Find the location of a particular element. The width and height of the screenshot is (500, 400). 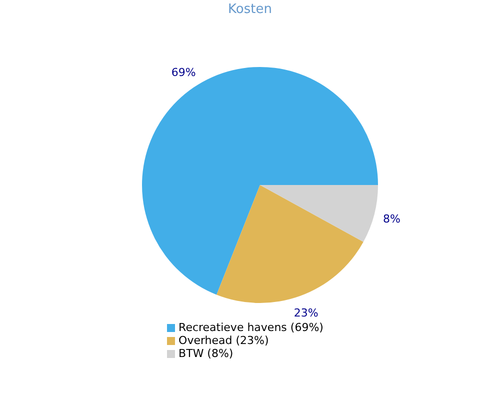

chart-title: Kosten is located at coordinates (250, 9).